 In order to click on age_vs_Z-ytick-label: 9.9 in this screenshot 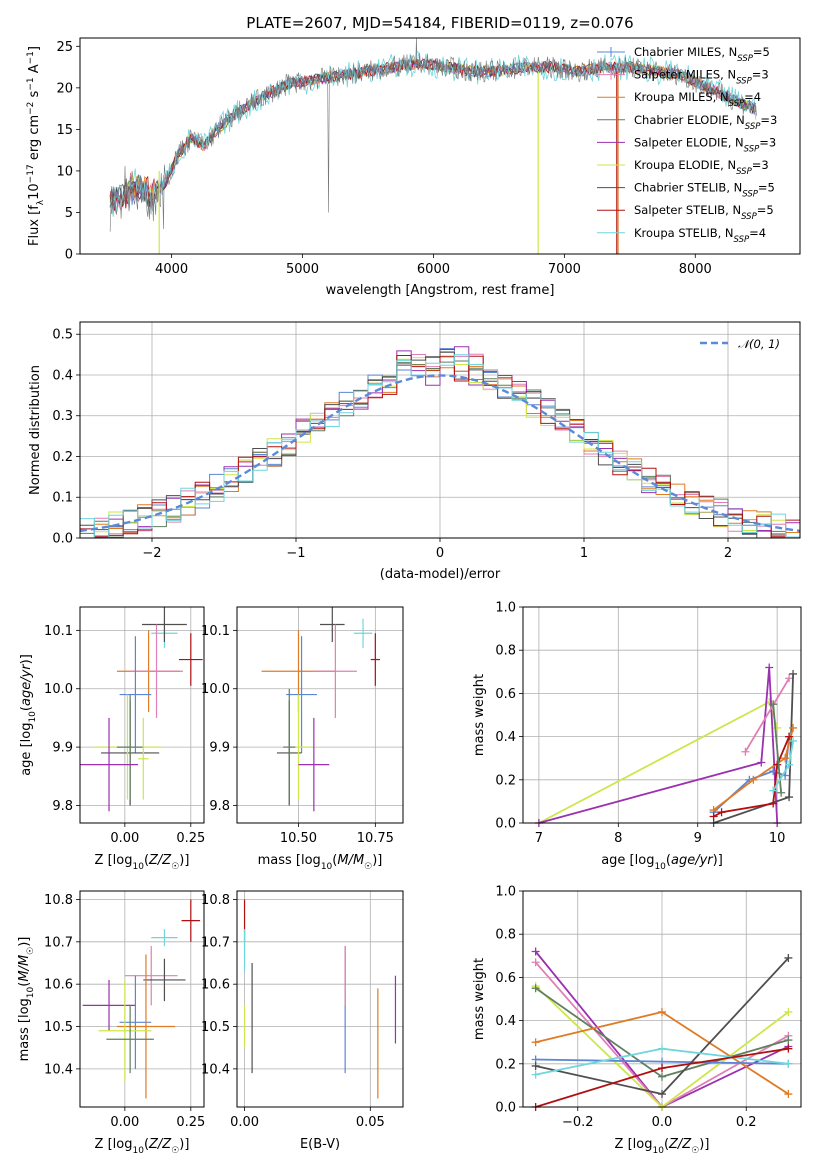, I will do `click(62, 748)`.